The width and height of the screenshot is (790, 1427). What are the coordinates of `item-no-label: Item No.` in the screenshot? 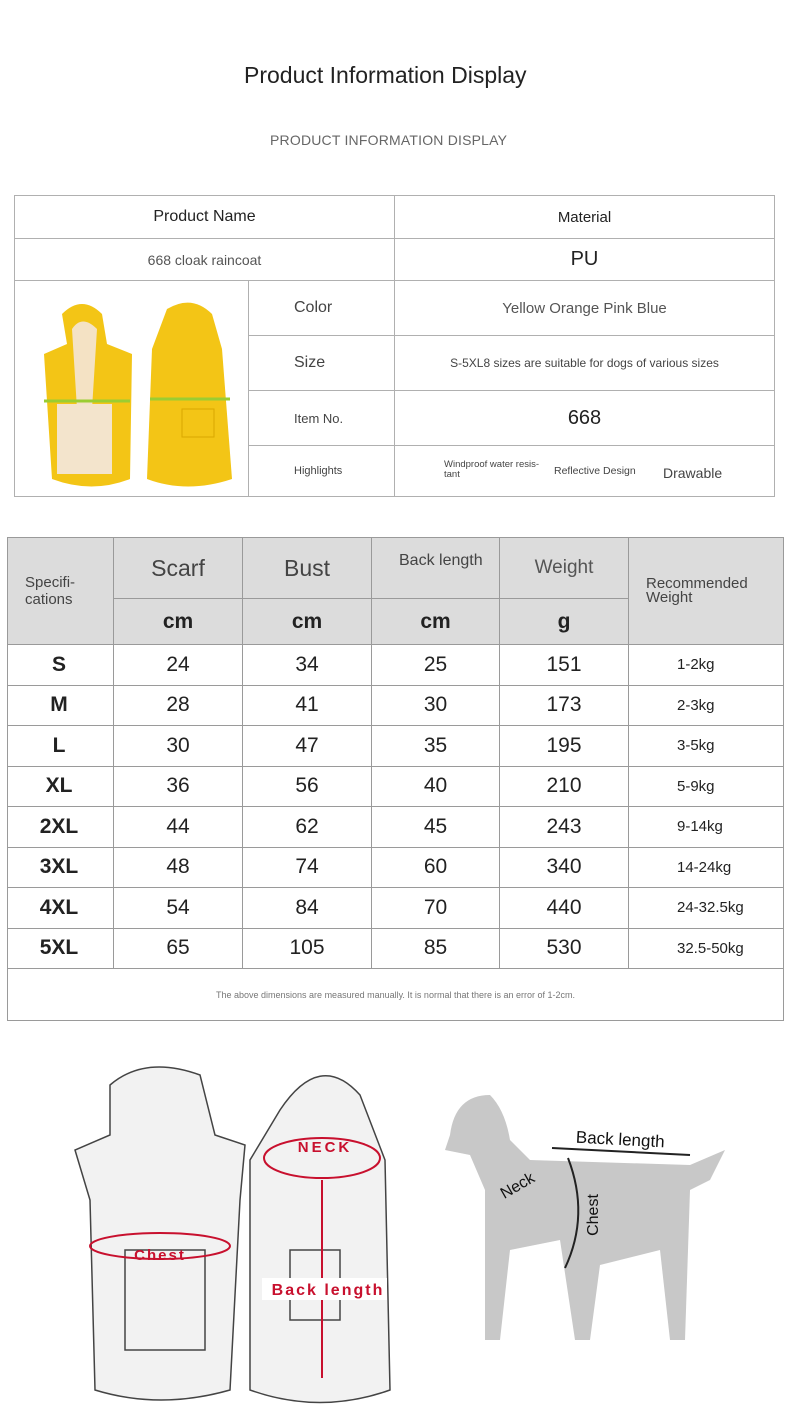 It's located at (321, 418).